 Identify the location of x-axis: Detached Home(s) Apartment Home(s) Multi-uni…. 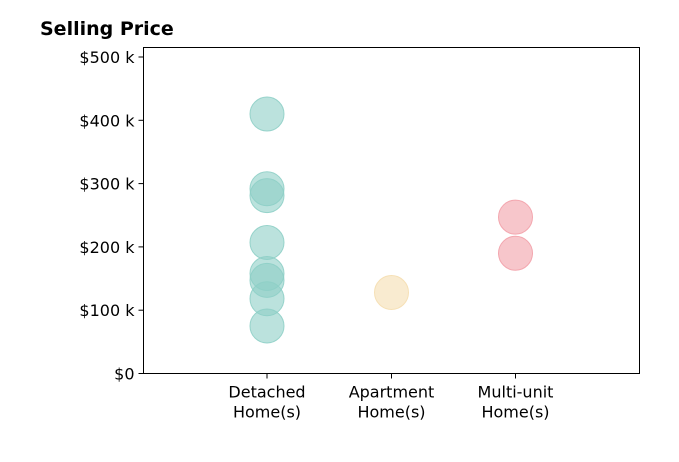
(391, 397).